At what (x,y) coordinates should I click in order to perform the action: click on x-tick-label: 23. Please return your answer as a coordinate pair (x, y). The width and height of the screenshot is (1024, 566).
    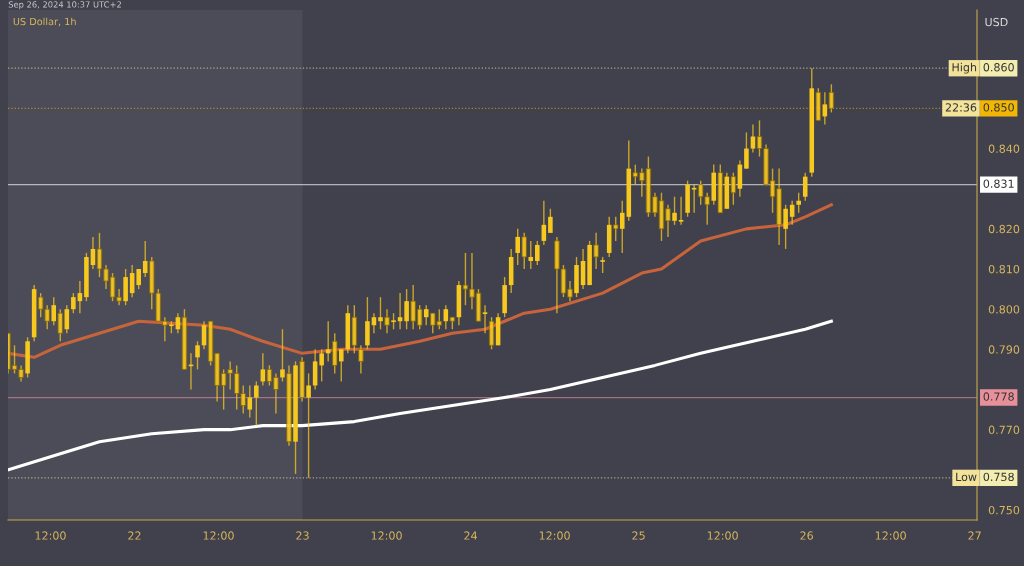
    Looking at the image, I should click on (302, 535).